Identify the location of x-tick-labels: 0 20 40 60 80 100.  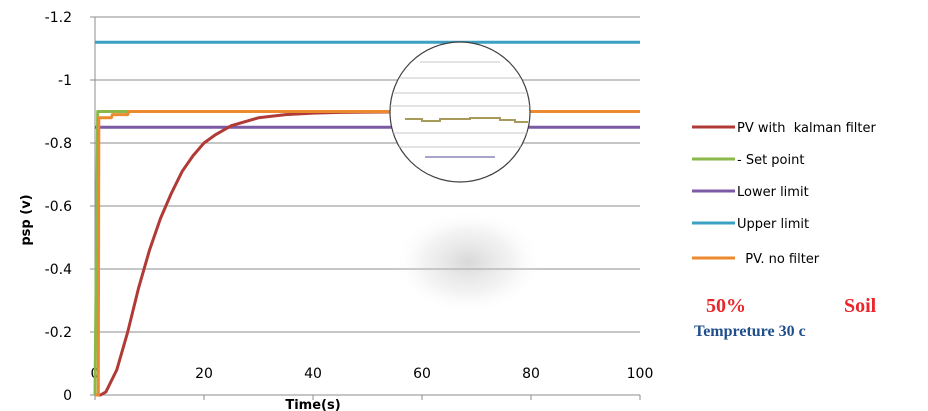
(372, 374).